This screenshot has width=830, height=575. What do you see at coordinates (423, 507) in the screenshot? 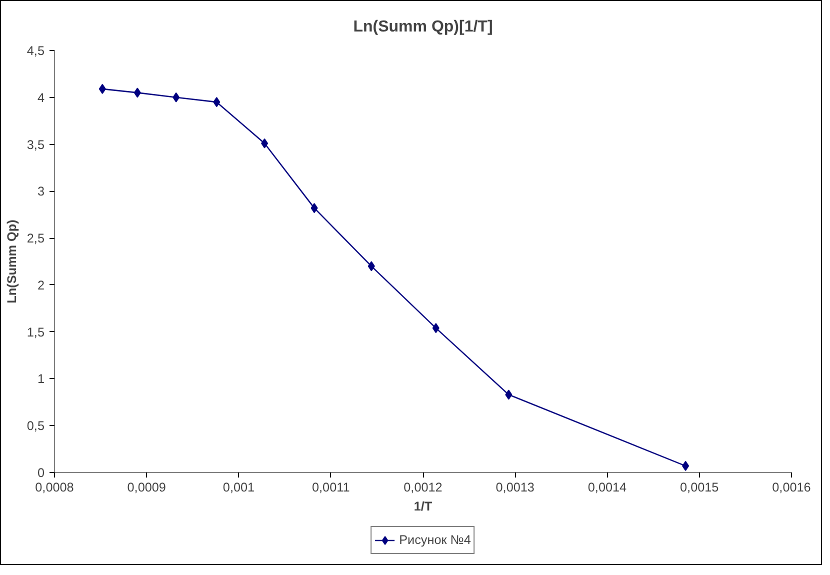
I see `x-axis-title: 1/T` at bounding box center [423, 507].